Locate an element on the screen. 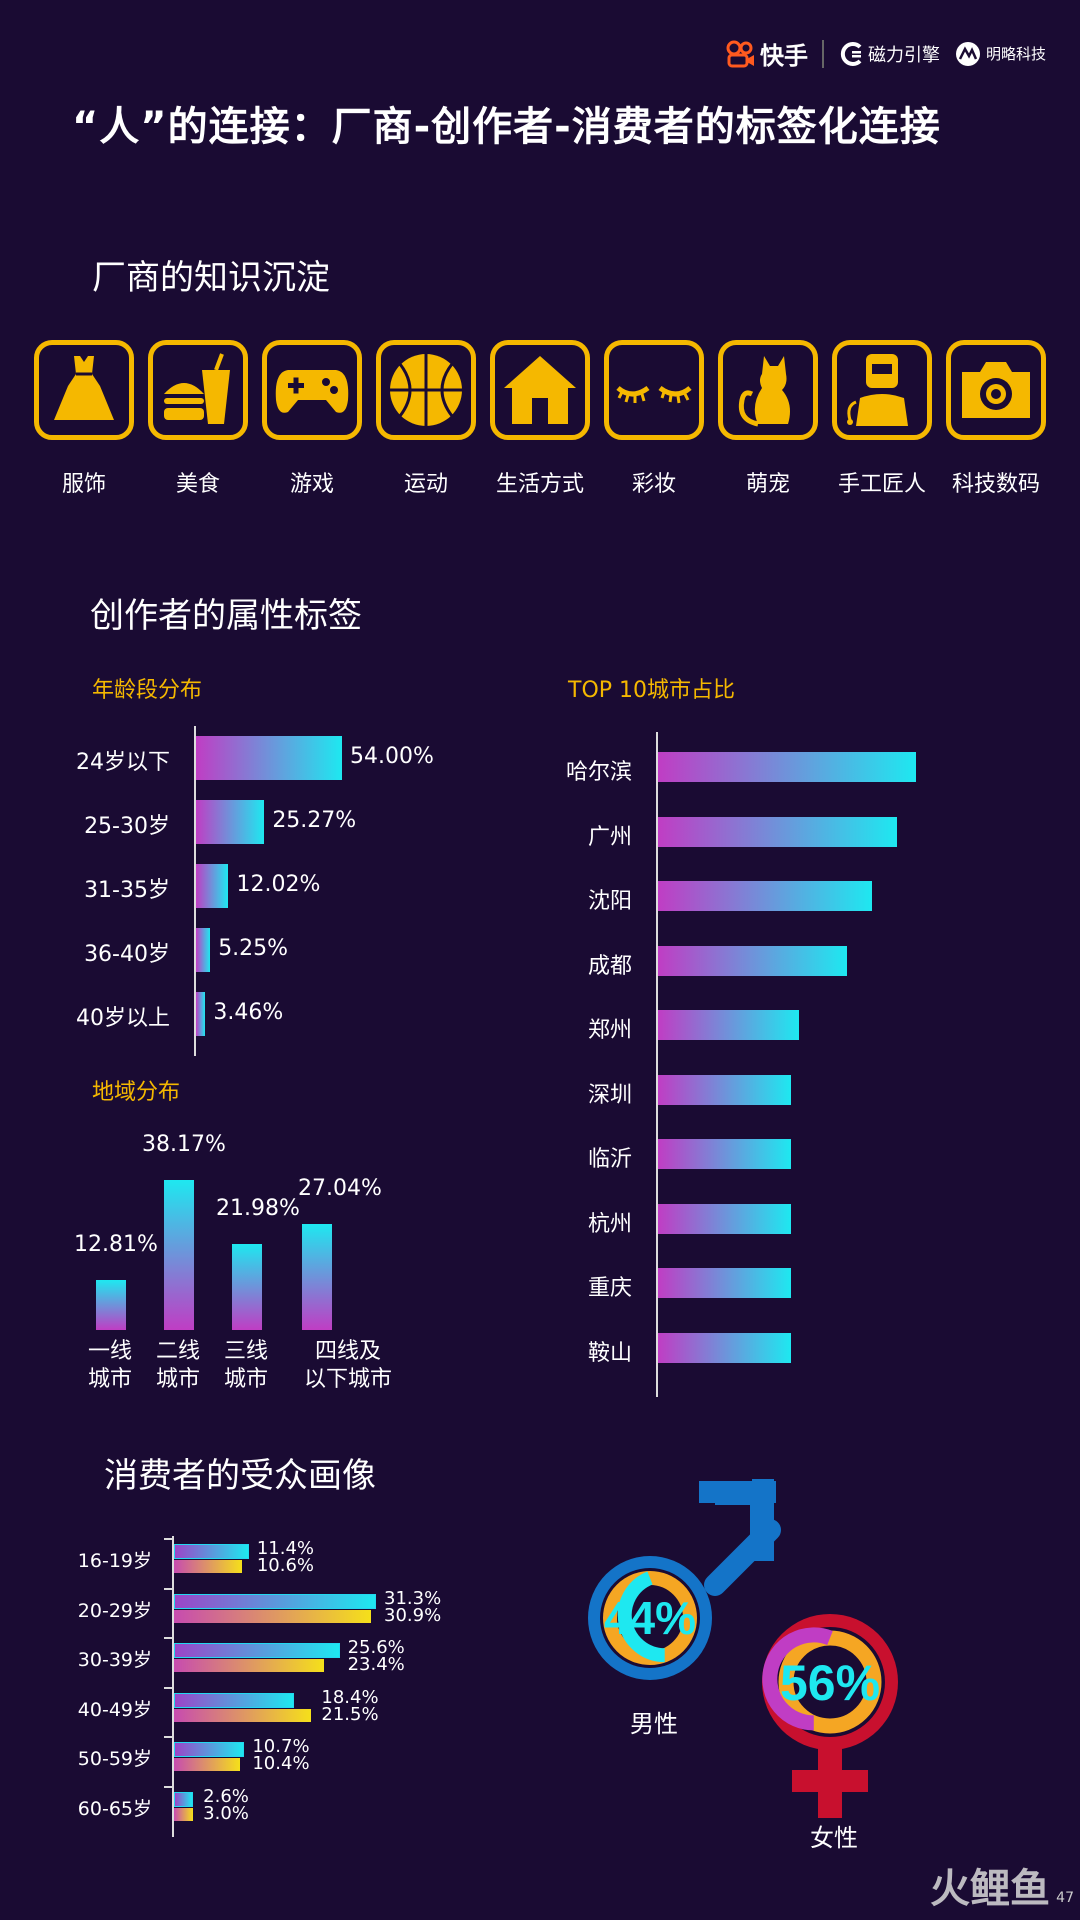 This screenshot has height=1920, width=1080. city-category-label: 临沂 is located at coordinates (609, 1159).